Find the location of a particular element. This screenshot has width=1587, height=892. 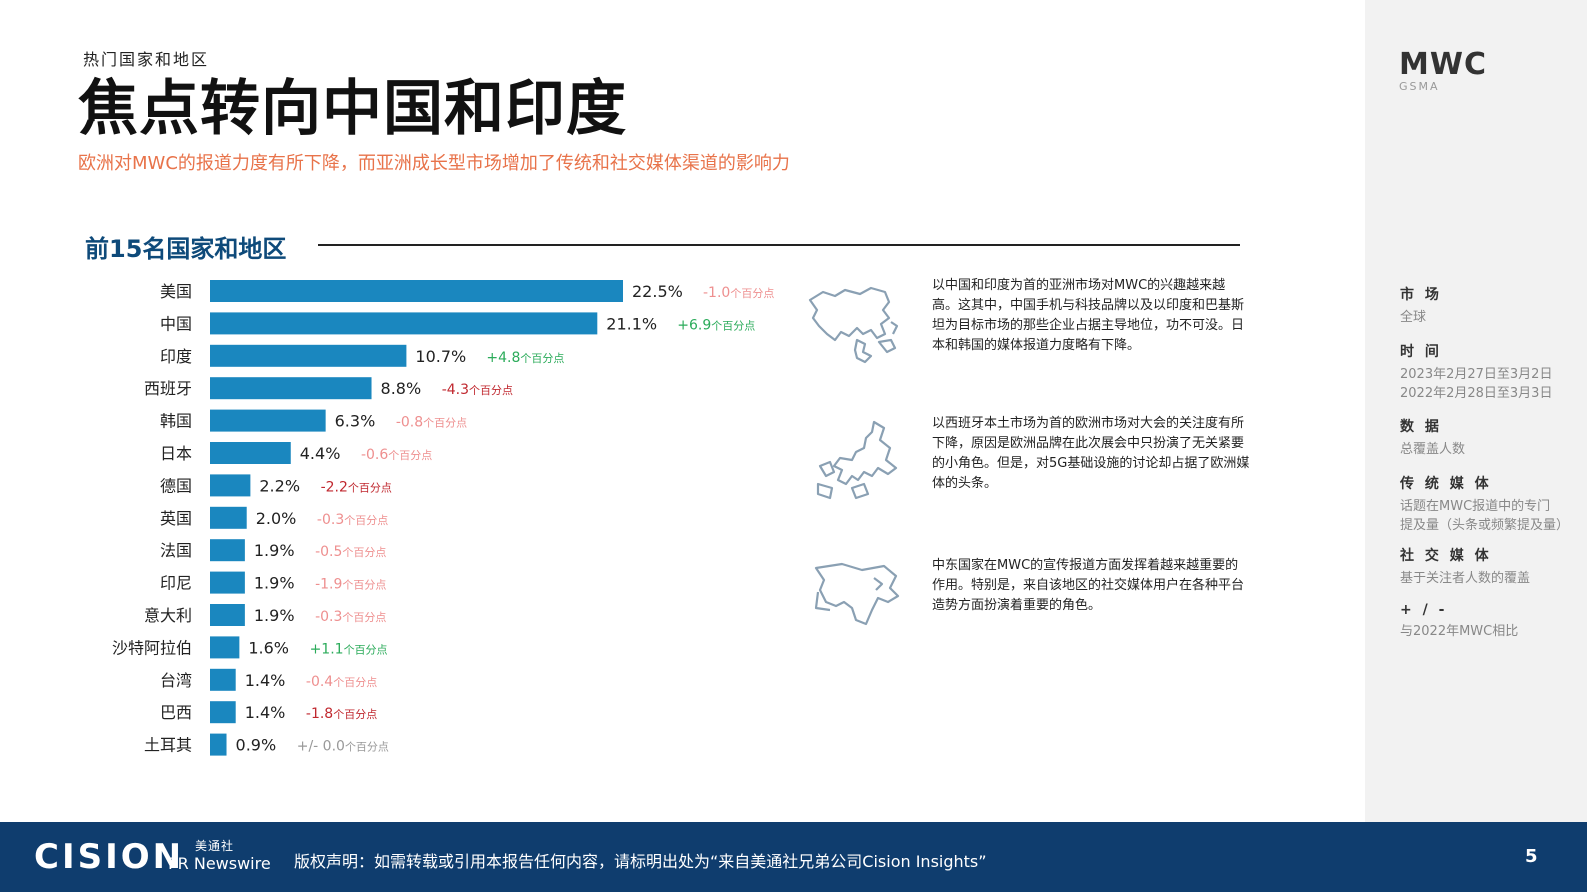

page-subtitle: 欧洲对MWC的报道力度有所下降，而亚洲成长型市场增加了传统和社交媒体渠道的影响力 is located at coordinates (434, 163).